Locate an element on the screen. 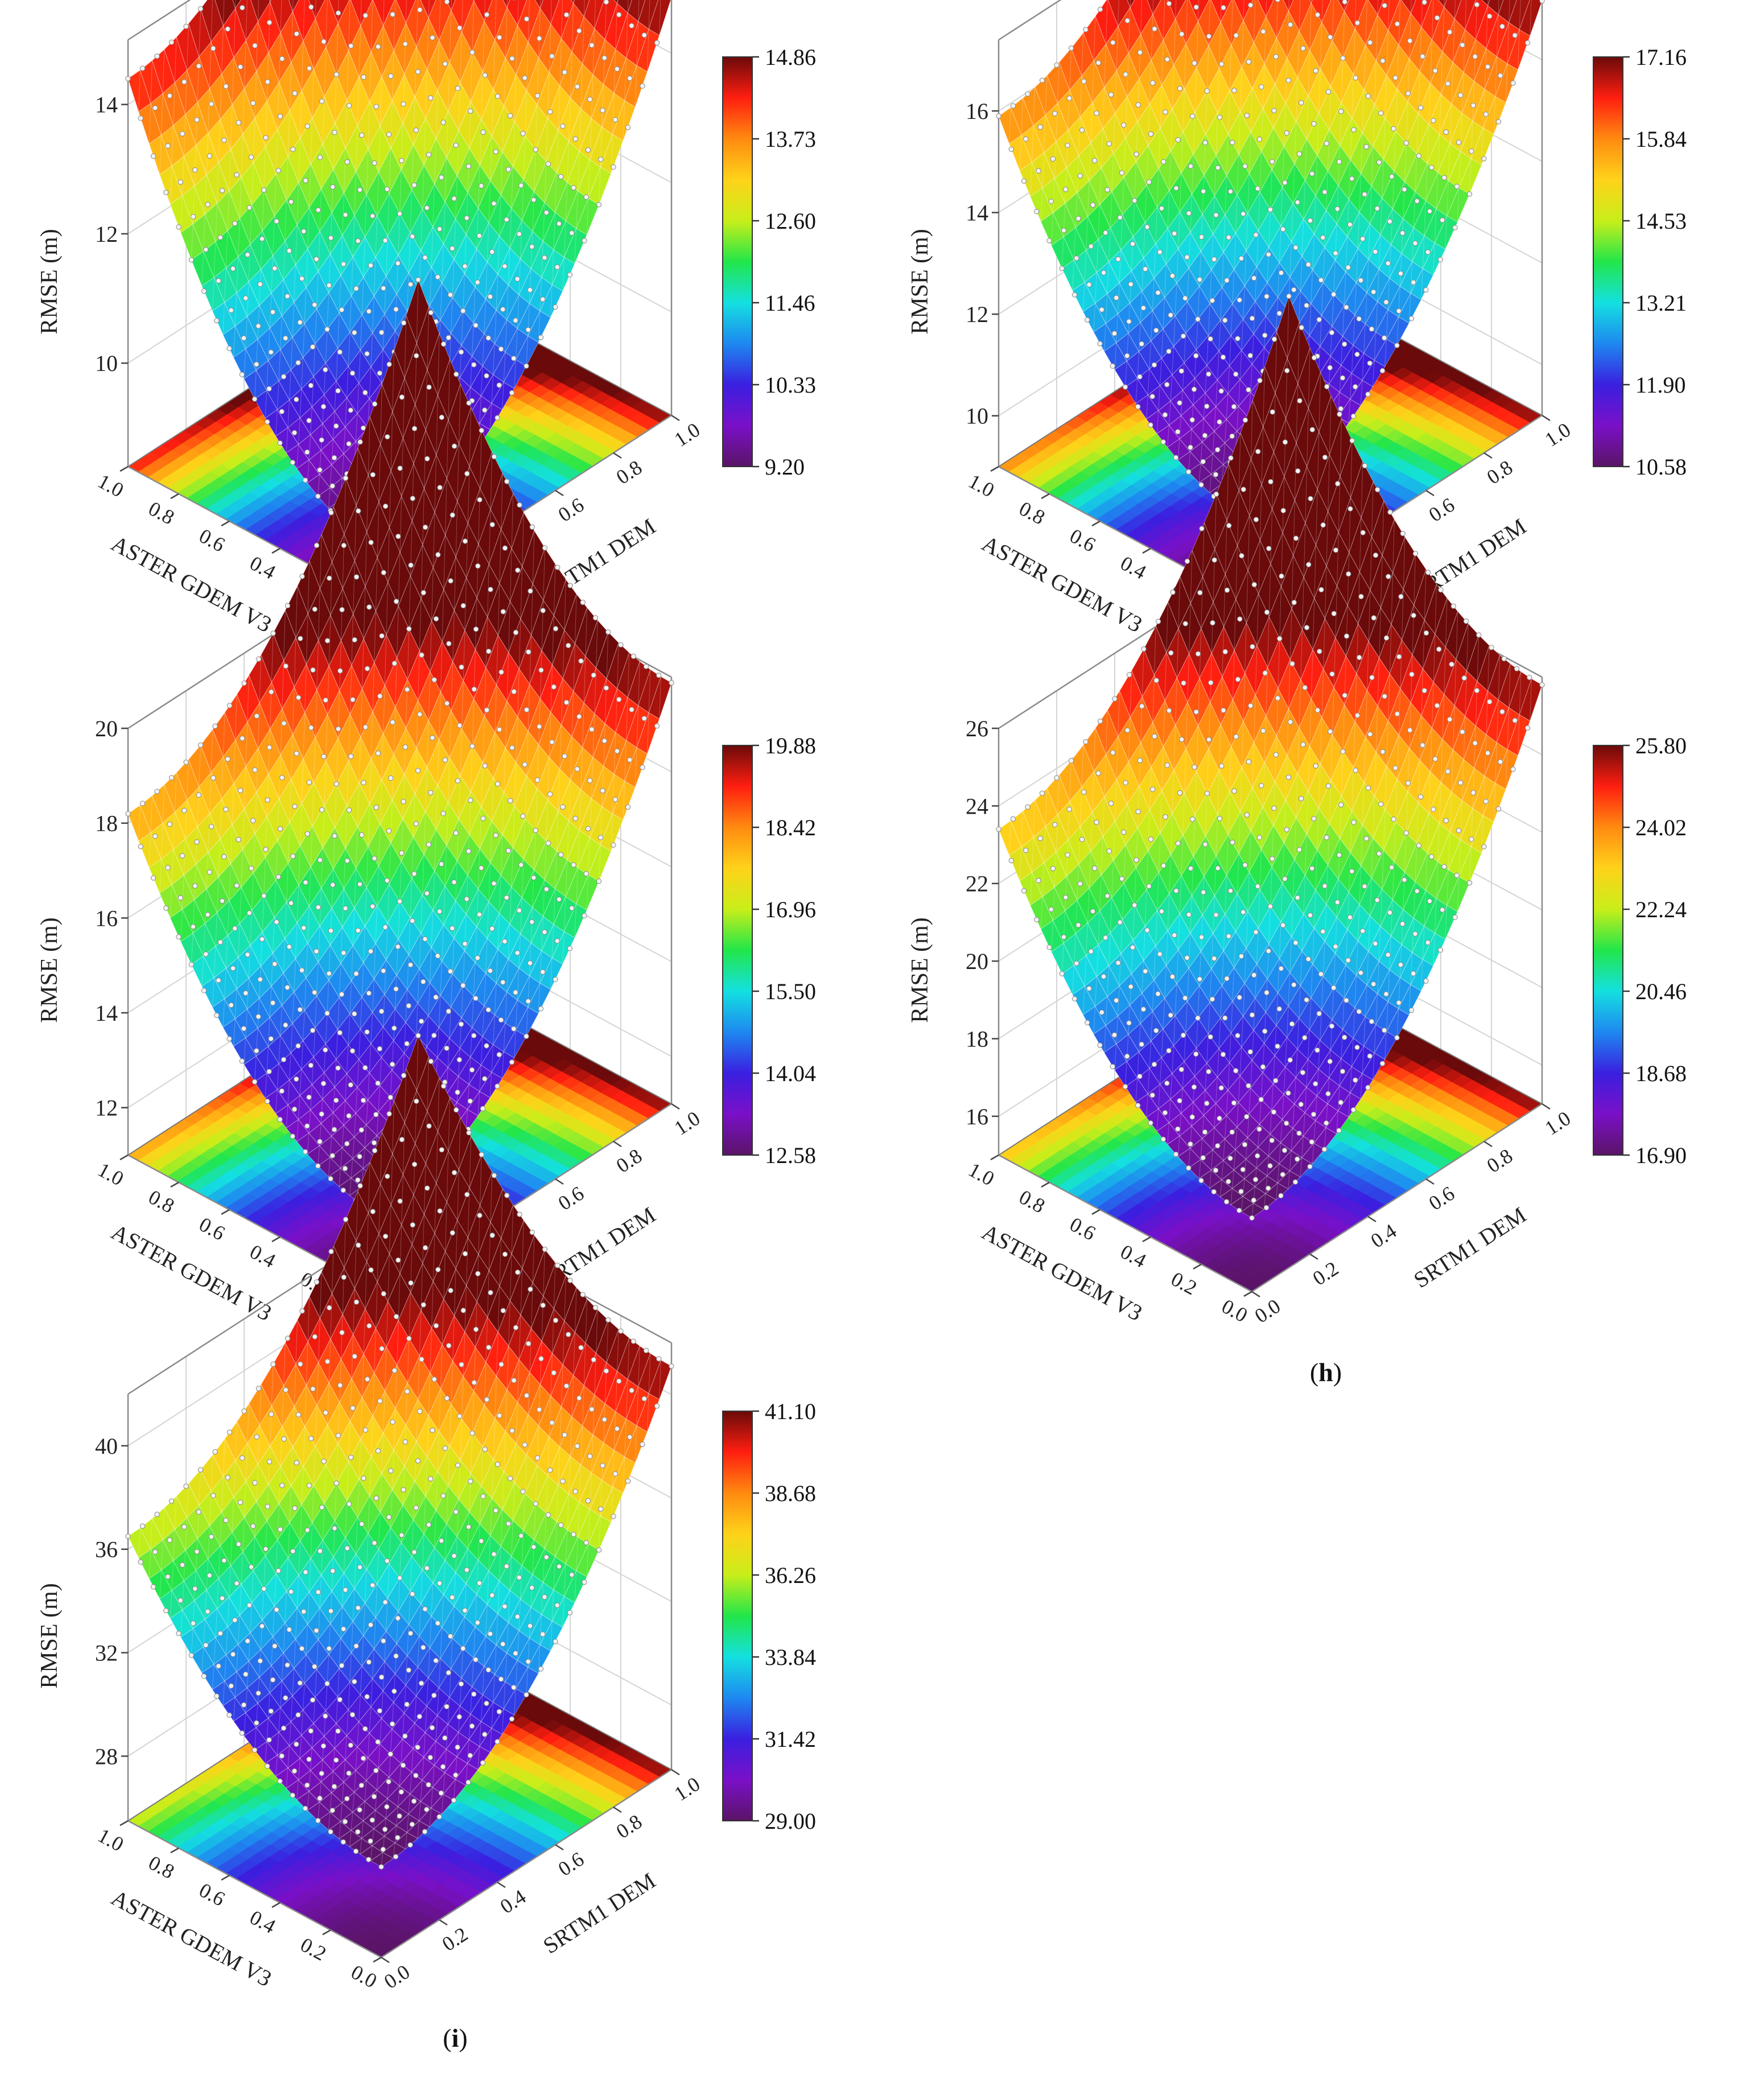  z-tick-label: 22 is located at coordinates (977, 884).